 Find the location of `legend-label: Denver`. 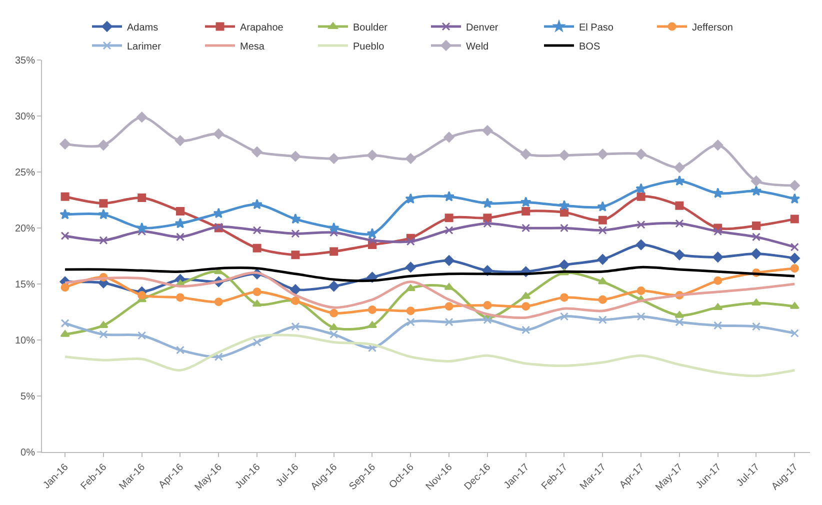

legend-label: Denver is located at coordinates (482, 28).